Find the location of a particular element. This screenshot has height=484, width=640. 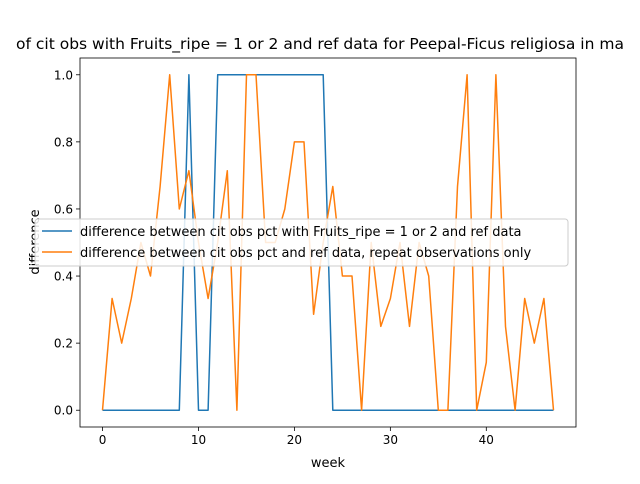

x-tick-label: 20 is located at coordinates (294, 440).